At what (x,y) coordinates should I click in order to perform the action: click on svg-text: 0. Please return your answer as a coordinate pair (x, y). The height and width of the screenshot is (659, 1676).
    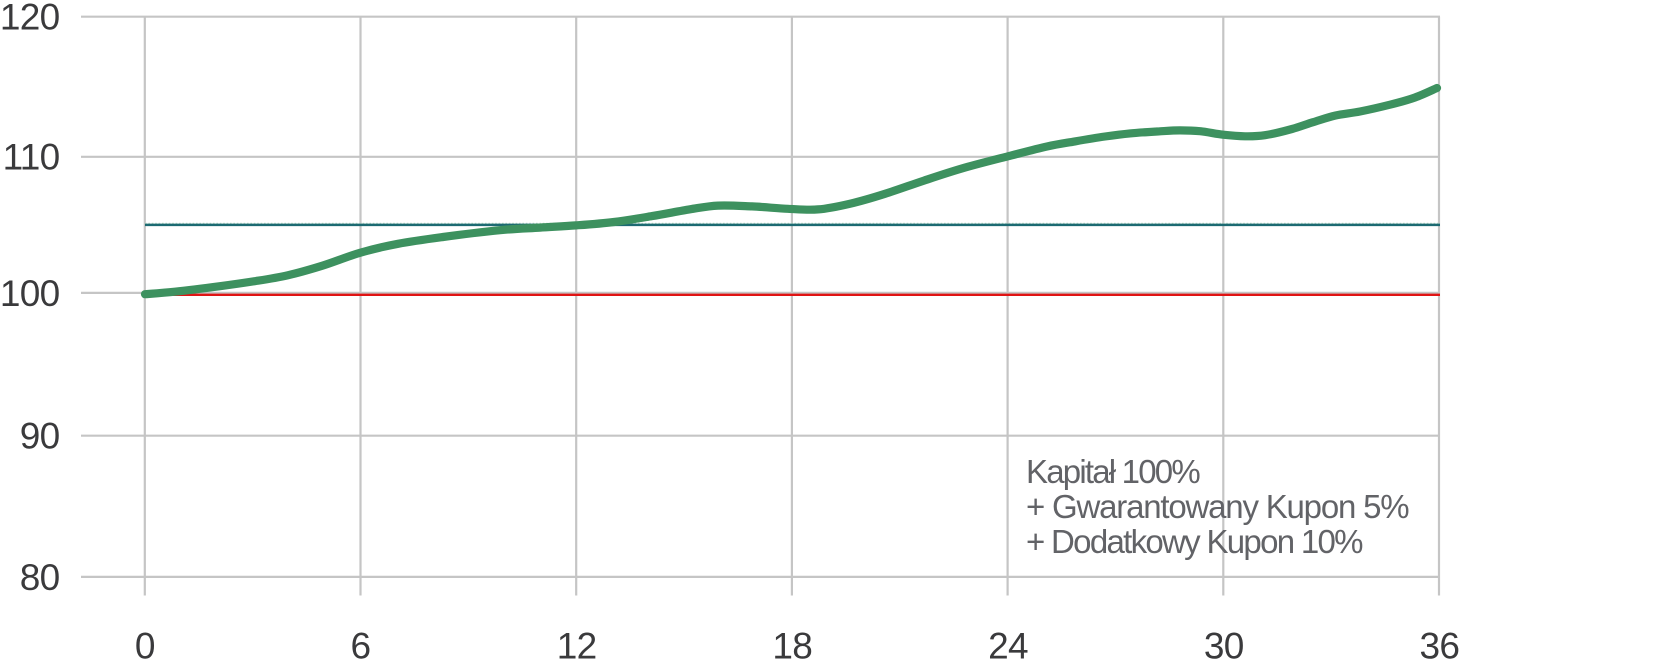
    Looking at the image, I should click on (145, 642).